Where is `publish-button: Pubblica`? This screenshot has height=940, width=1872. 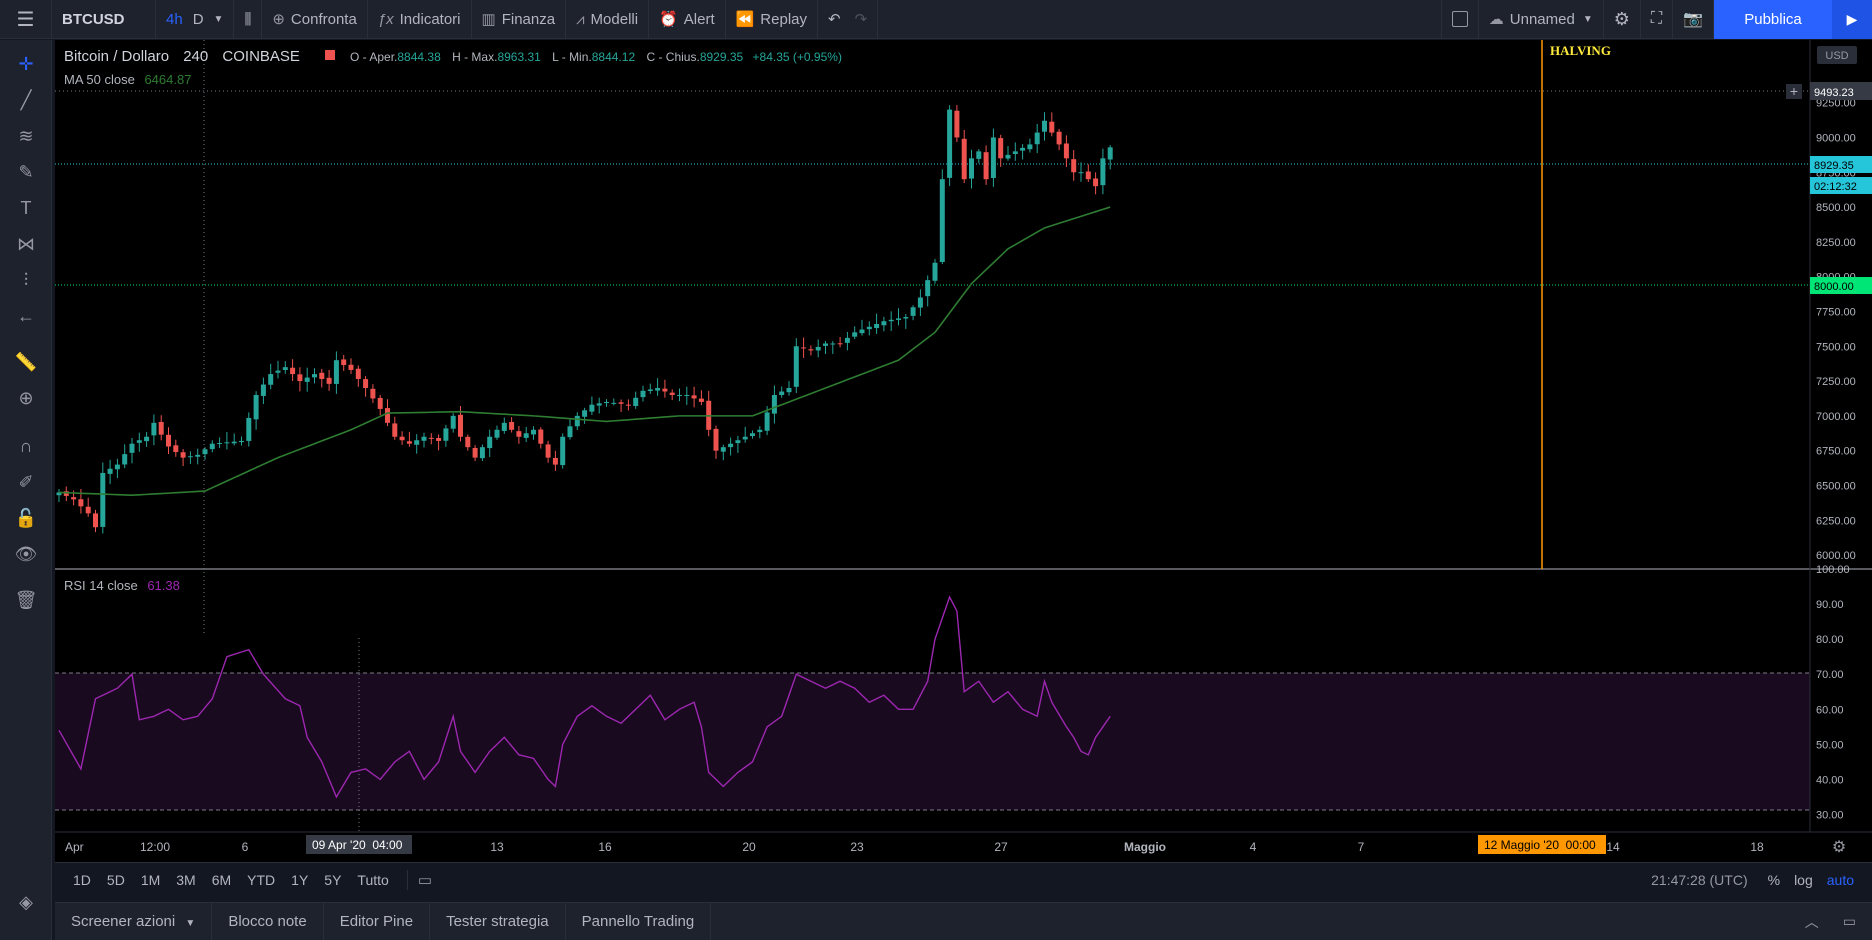 publish-button: Pubblica is located at coordinates (1773, 19).